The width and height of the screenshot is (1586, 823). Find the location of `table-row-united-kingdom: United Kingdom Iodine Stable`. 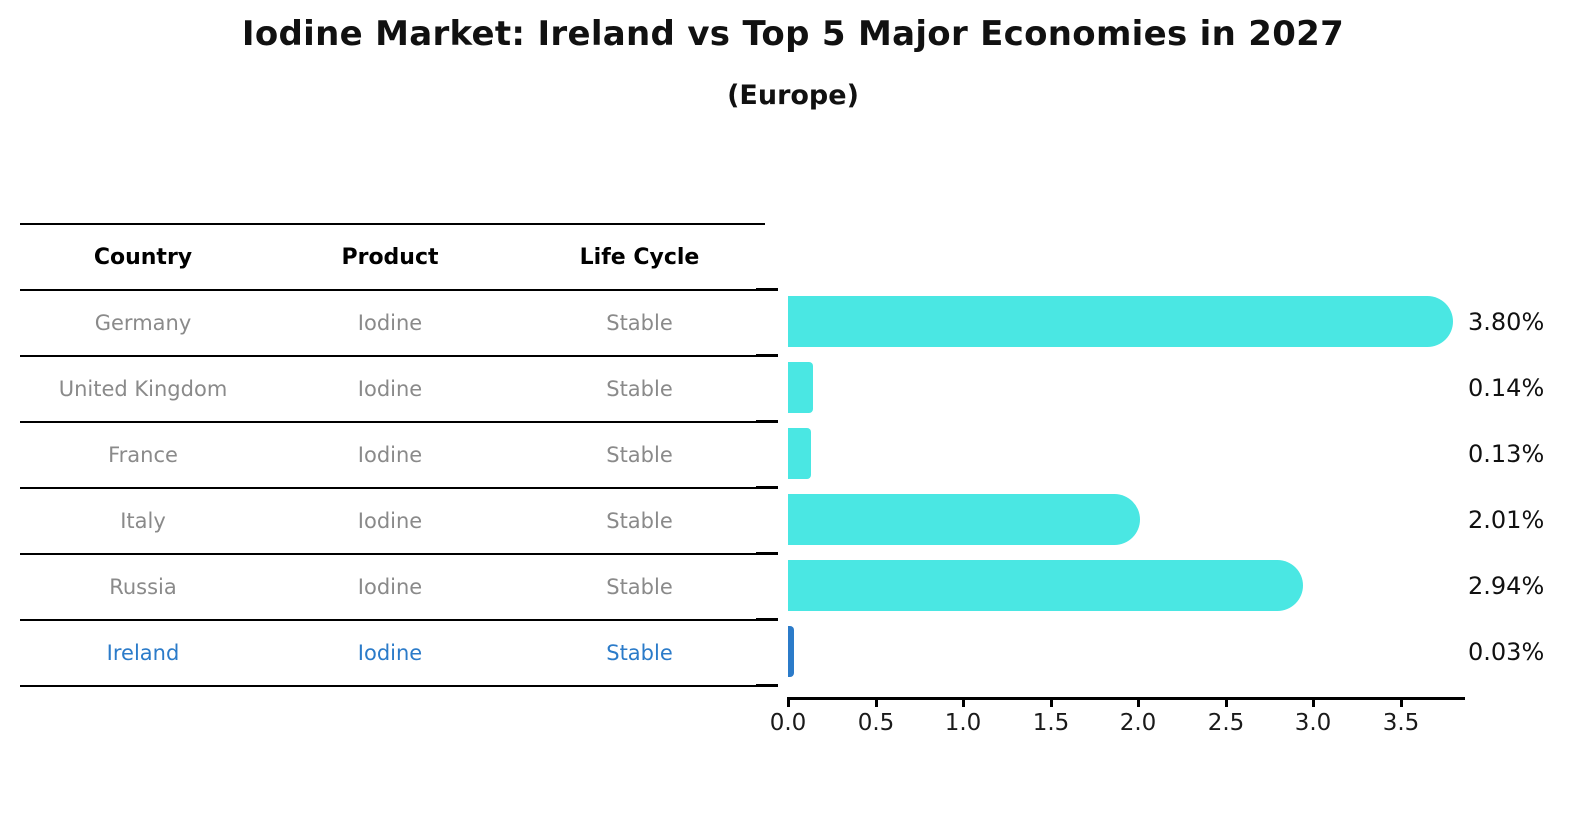

table-row-united-kingdom: United Kingdom Iodine Stable is located at coordinates (392, 390).